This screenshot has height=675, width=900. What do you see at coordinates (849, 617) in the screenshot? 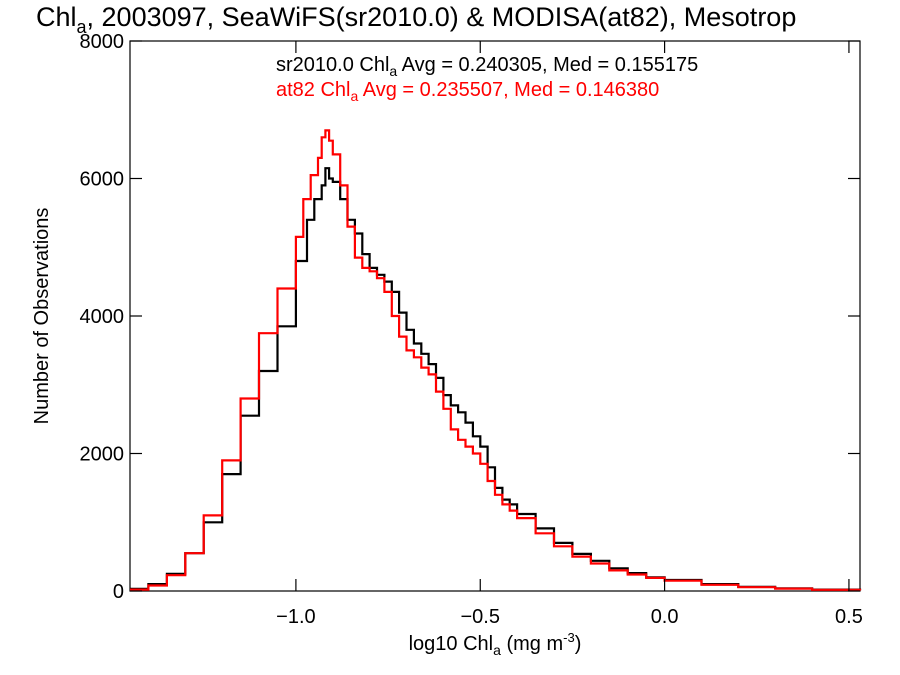
I see `x-tick-label: 0.5` at bounding box center [849, 617].